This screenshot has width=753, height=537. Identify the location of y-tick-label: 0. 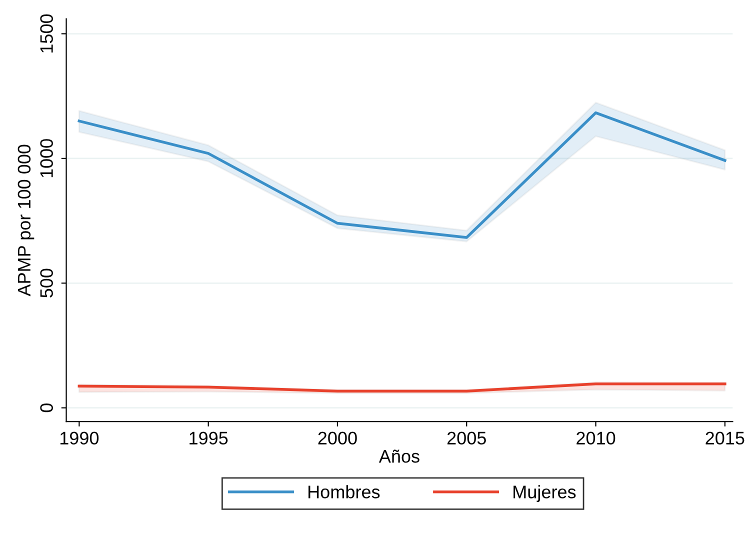
(46, 408).